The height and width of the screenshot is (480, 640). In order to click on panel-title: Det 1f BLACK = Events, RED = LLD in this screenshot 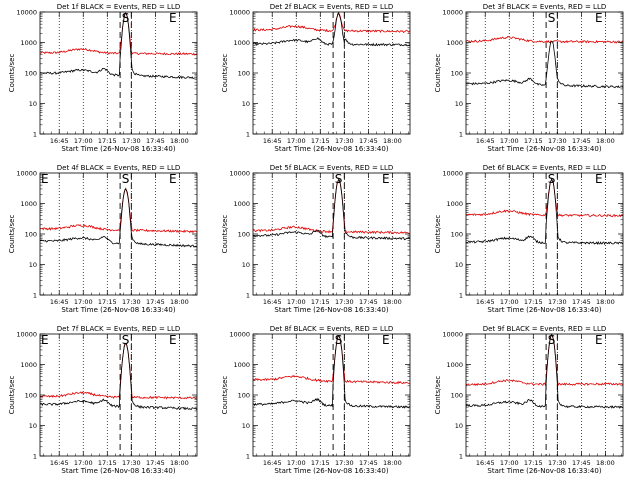, I will do `click(118, 7)`.